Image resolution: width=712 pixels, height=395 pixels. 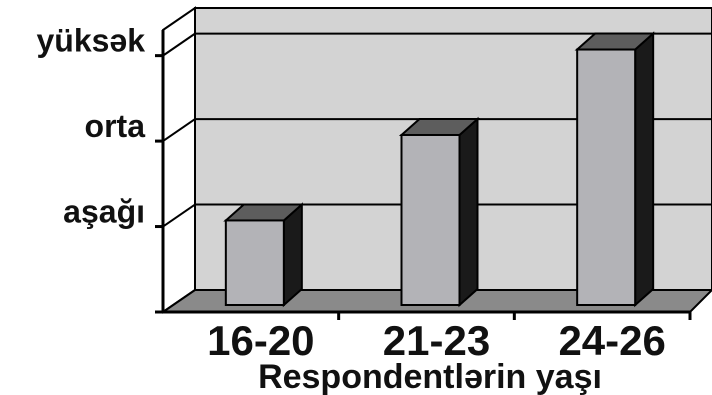 I want to click on y-tick-label: yüksək, so click(x=90, y=41).